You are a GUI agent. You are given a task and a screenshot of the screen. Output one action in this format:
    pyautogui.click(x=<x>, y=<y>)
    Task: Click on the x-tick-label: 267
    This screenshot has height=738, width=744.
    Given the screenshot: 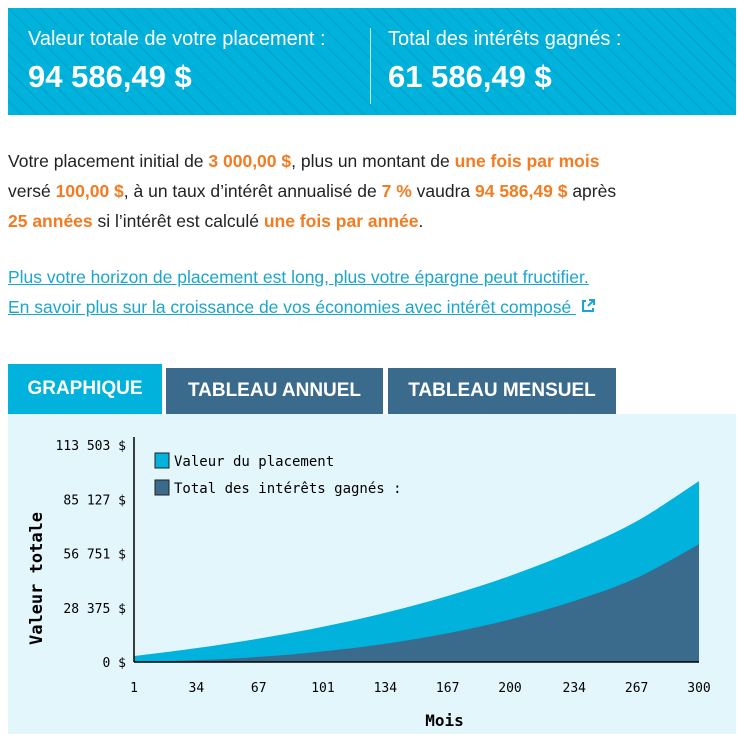 What is the action you would take?
    pyautogui.click(x=636, y=688)
    